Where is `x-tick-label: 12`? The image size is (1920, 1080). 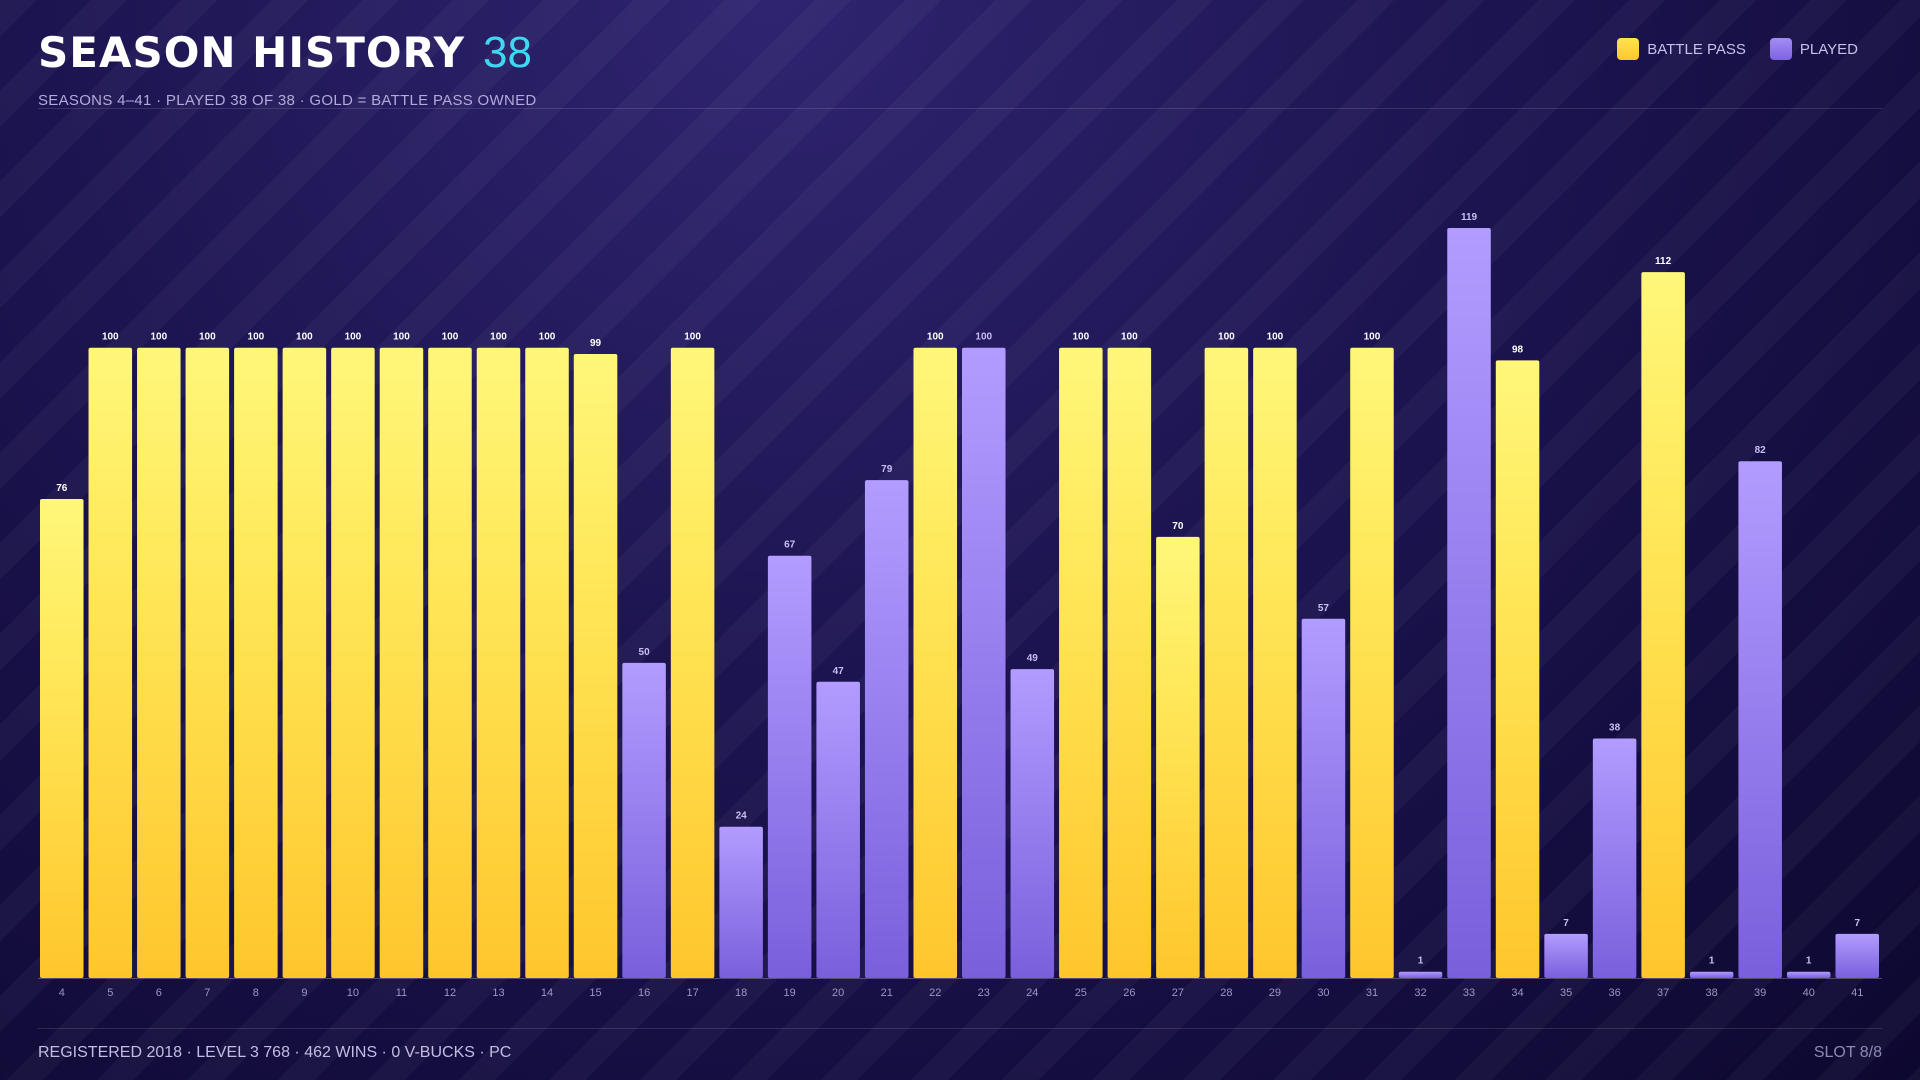
x-tick-label: 12 is located at coordinates (450, 993).